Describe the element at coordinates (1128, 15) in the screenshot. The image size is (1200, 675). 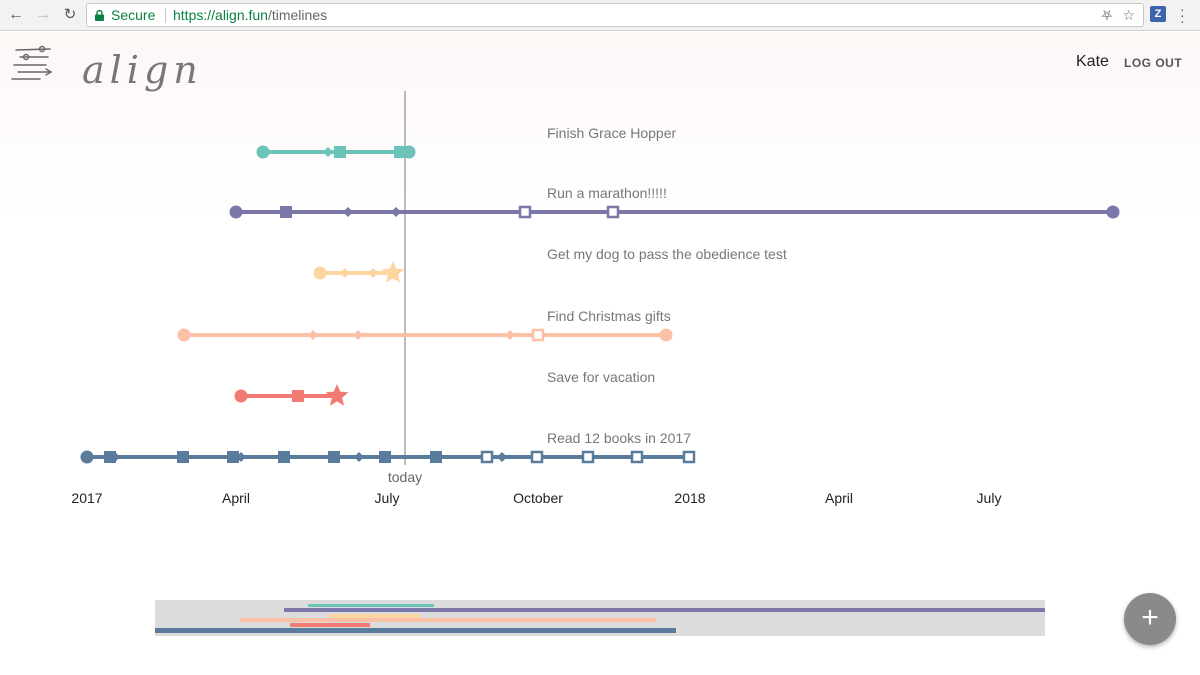
I see `bookmark-star-icon: ☆` at that location.